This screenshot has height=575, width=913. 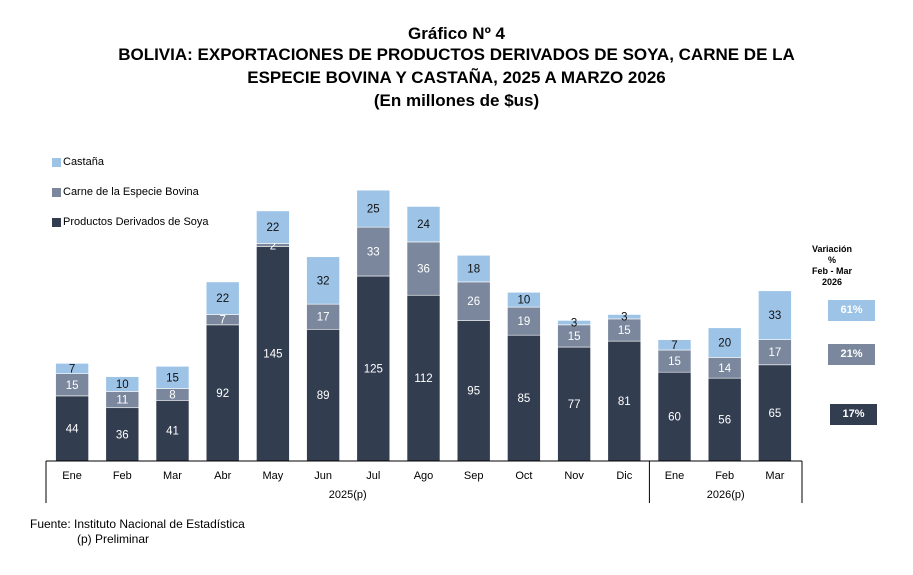 I want to click on data-label-soya: 95, so click(x=473, y=392).